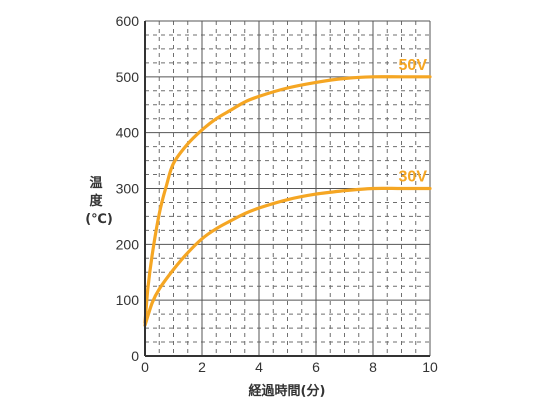 The image size is (550, 413). What do you see at coordinates (128, 21) in the screenshot?
I see `y-tick-label: 600` at bounding box center [128, 21].